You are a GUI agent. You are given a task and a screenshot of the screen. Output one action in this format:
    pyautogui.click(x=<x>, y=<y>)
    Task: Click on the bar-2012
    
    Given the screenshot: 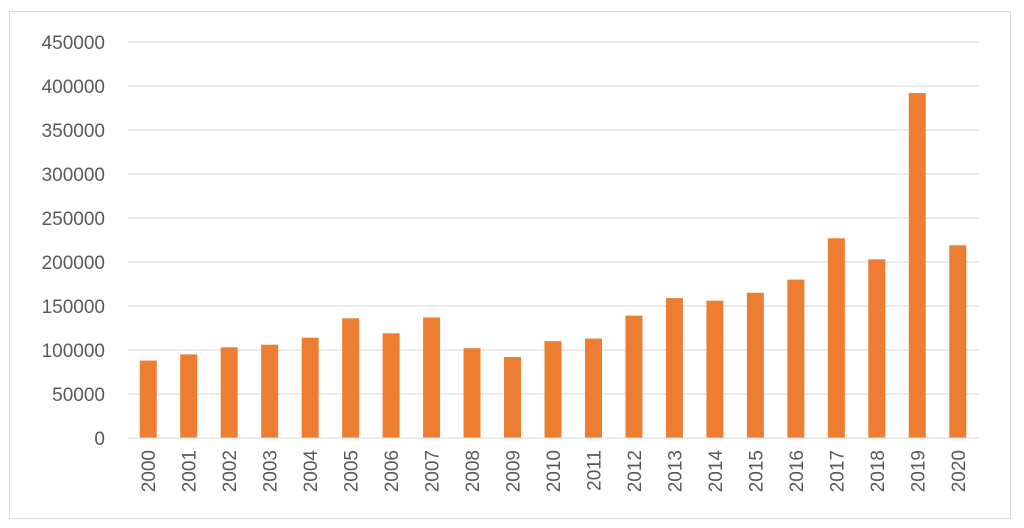 What is the action you would take?
    pyautogui.click(x=634, y=376)
    